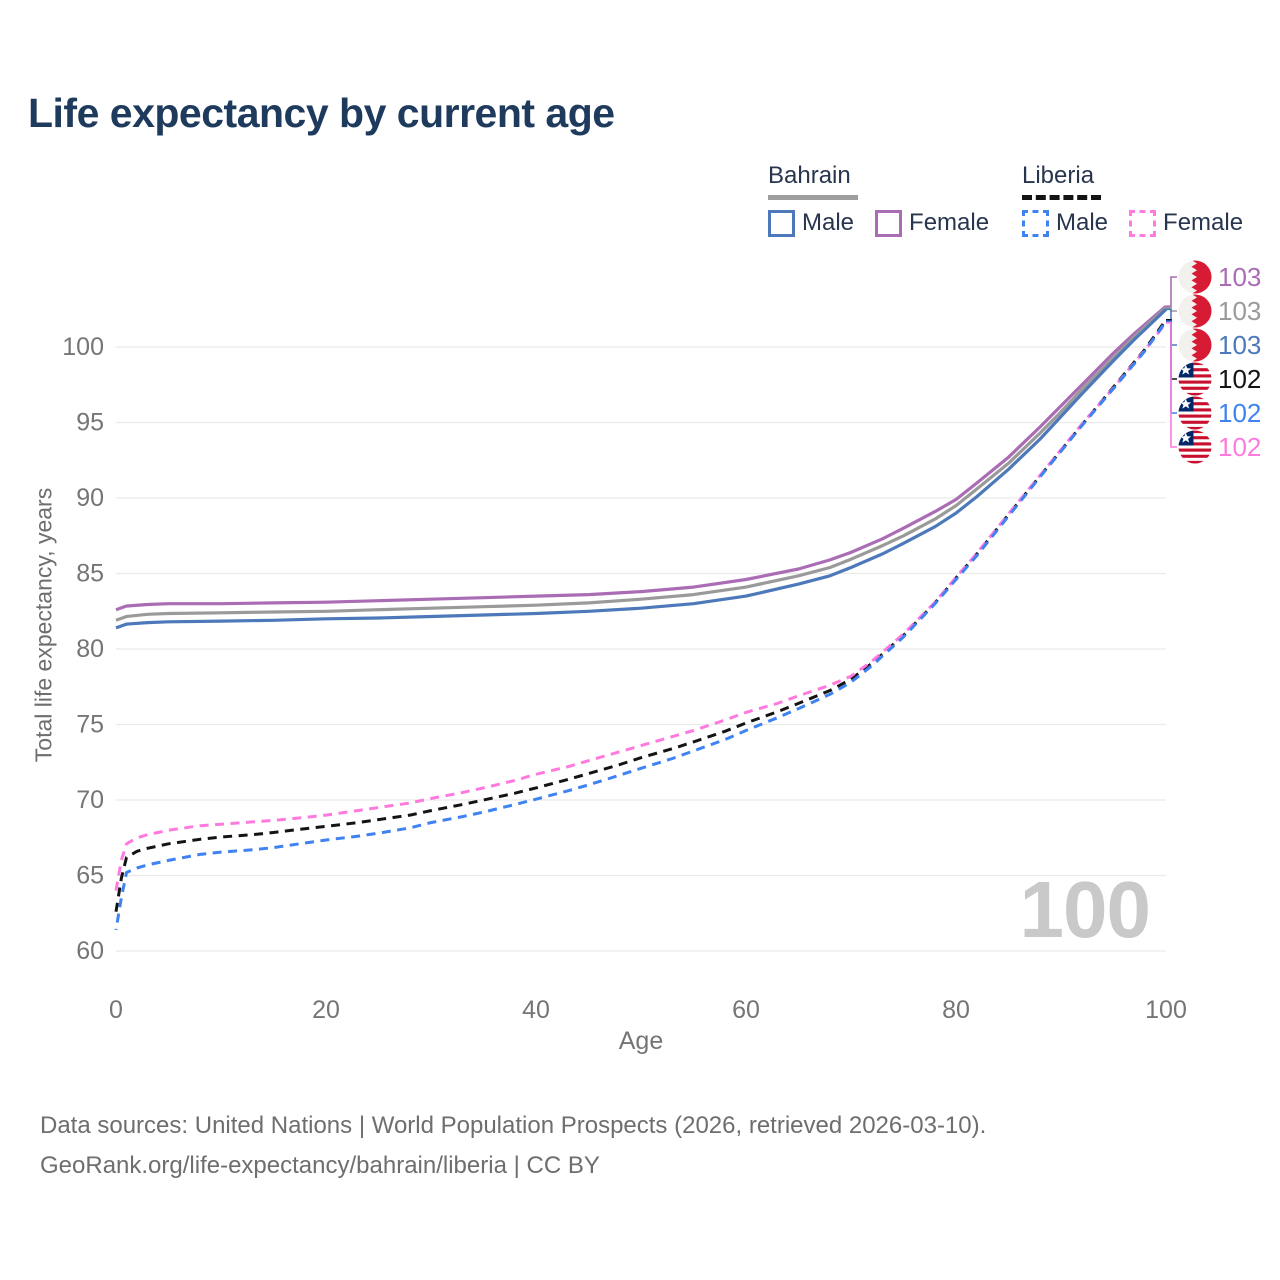 Image resolution: width=1280 pixels, height=1280 pixels. Describe the element at coordinates (1143, 223) in the screenshot. I see `legend-swatch-liberia-female` at that location.